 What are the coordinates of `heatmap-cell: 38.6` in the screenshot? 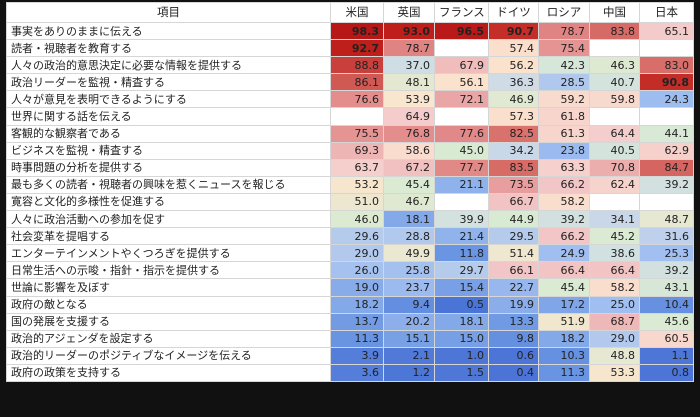 It's located at (614, 253).